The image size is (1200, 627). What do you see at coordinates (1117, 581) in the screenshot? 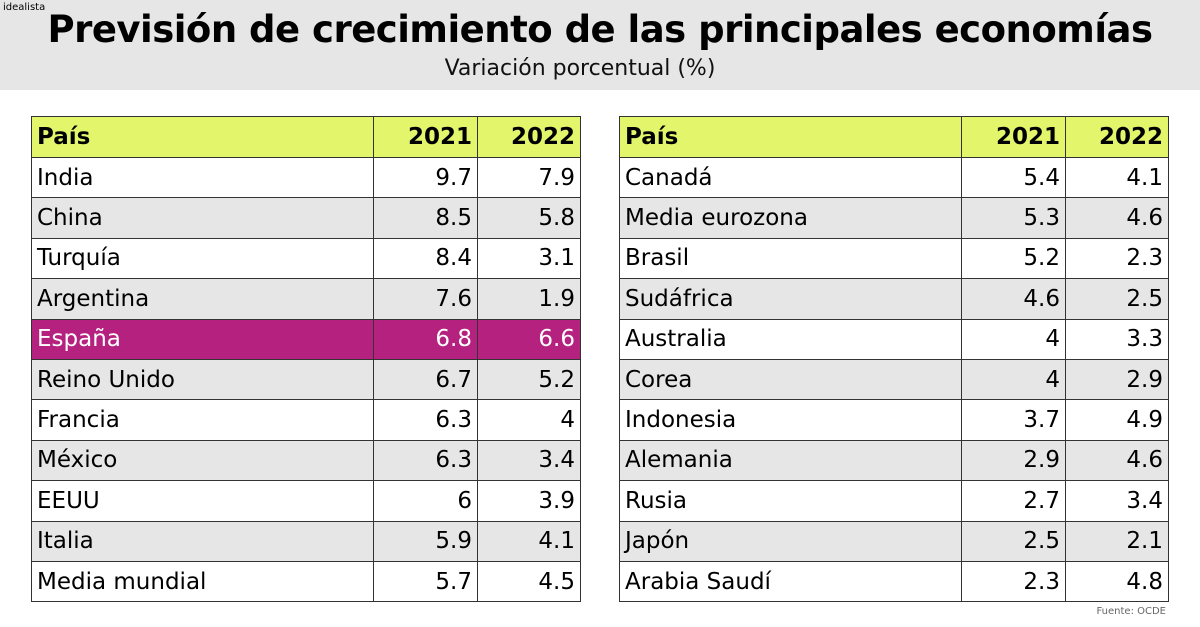
I see `cell-2022: 4.8` at bounding box center [1117, 581].